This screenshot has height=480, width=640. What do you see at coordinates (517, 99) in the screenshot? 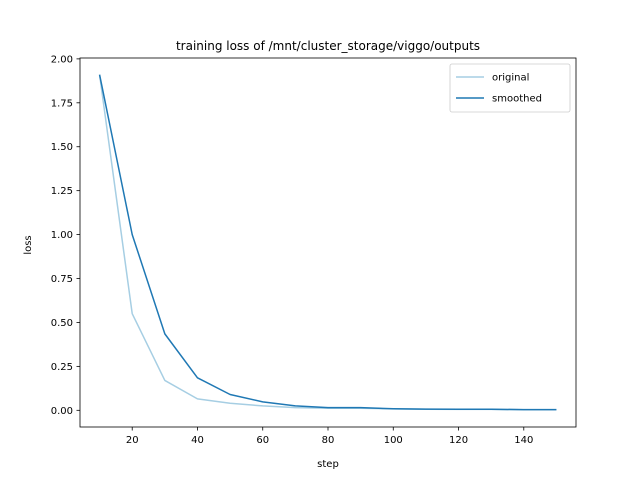
I see `legend-label-smoothed: smoothed` at bounding box center [517, 99].